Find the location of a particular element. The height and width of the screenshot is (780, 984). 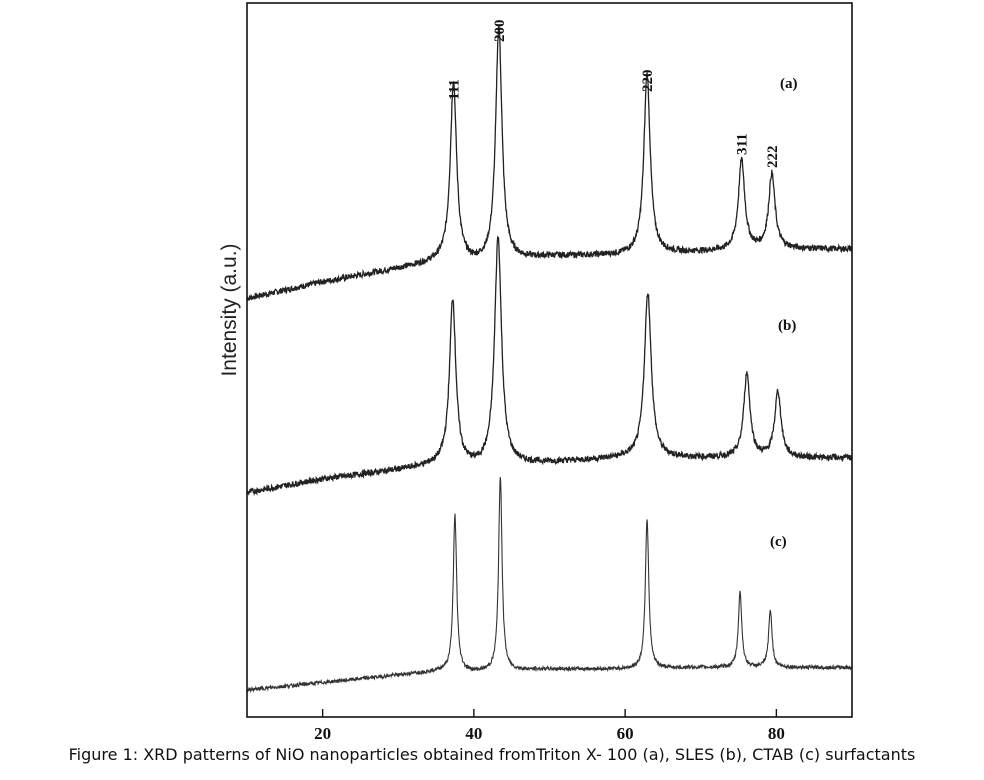

peak-labels-layer: 111 200 220 311 222 is located at coordinates (614, 94).